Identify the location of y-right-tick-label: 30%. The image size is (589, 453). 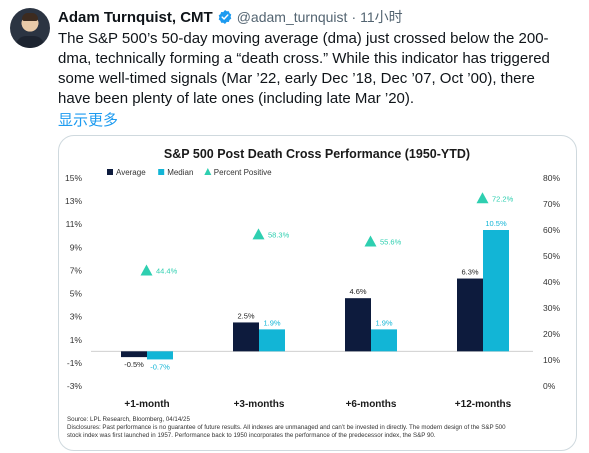
(551, 308).